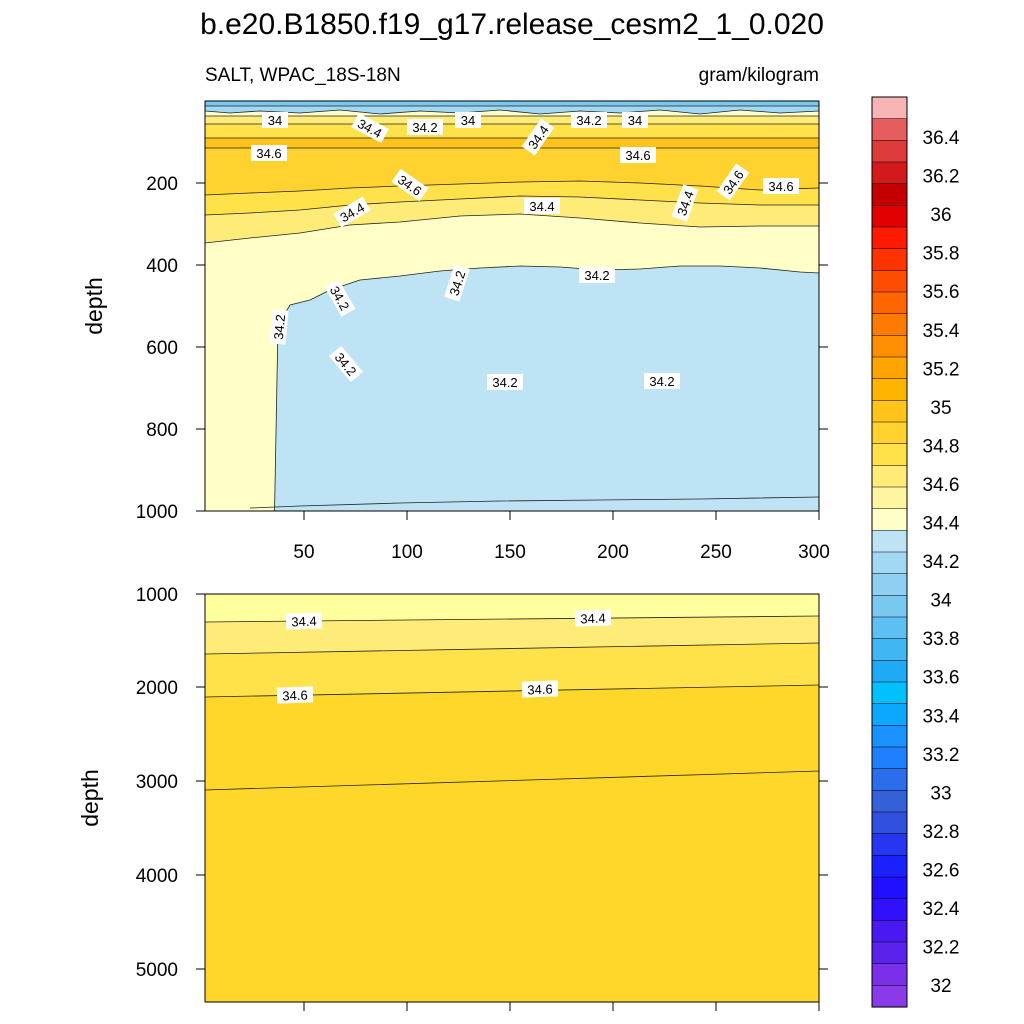 This screenshot has width=1024, height=1024. Describe the element at coordinates (941, 601) in the screenshot. I see `colorbar-label: 34` at that location.